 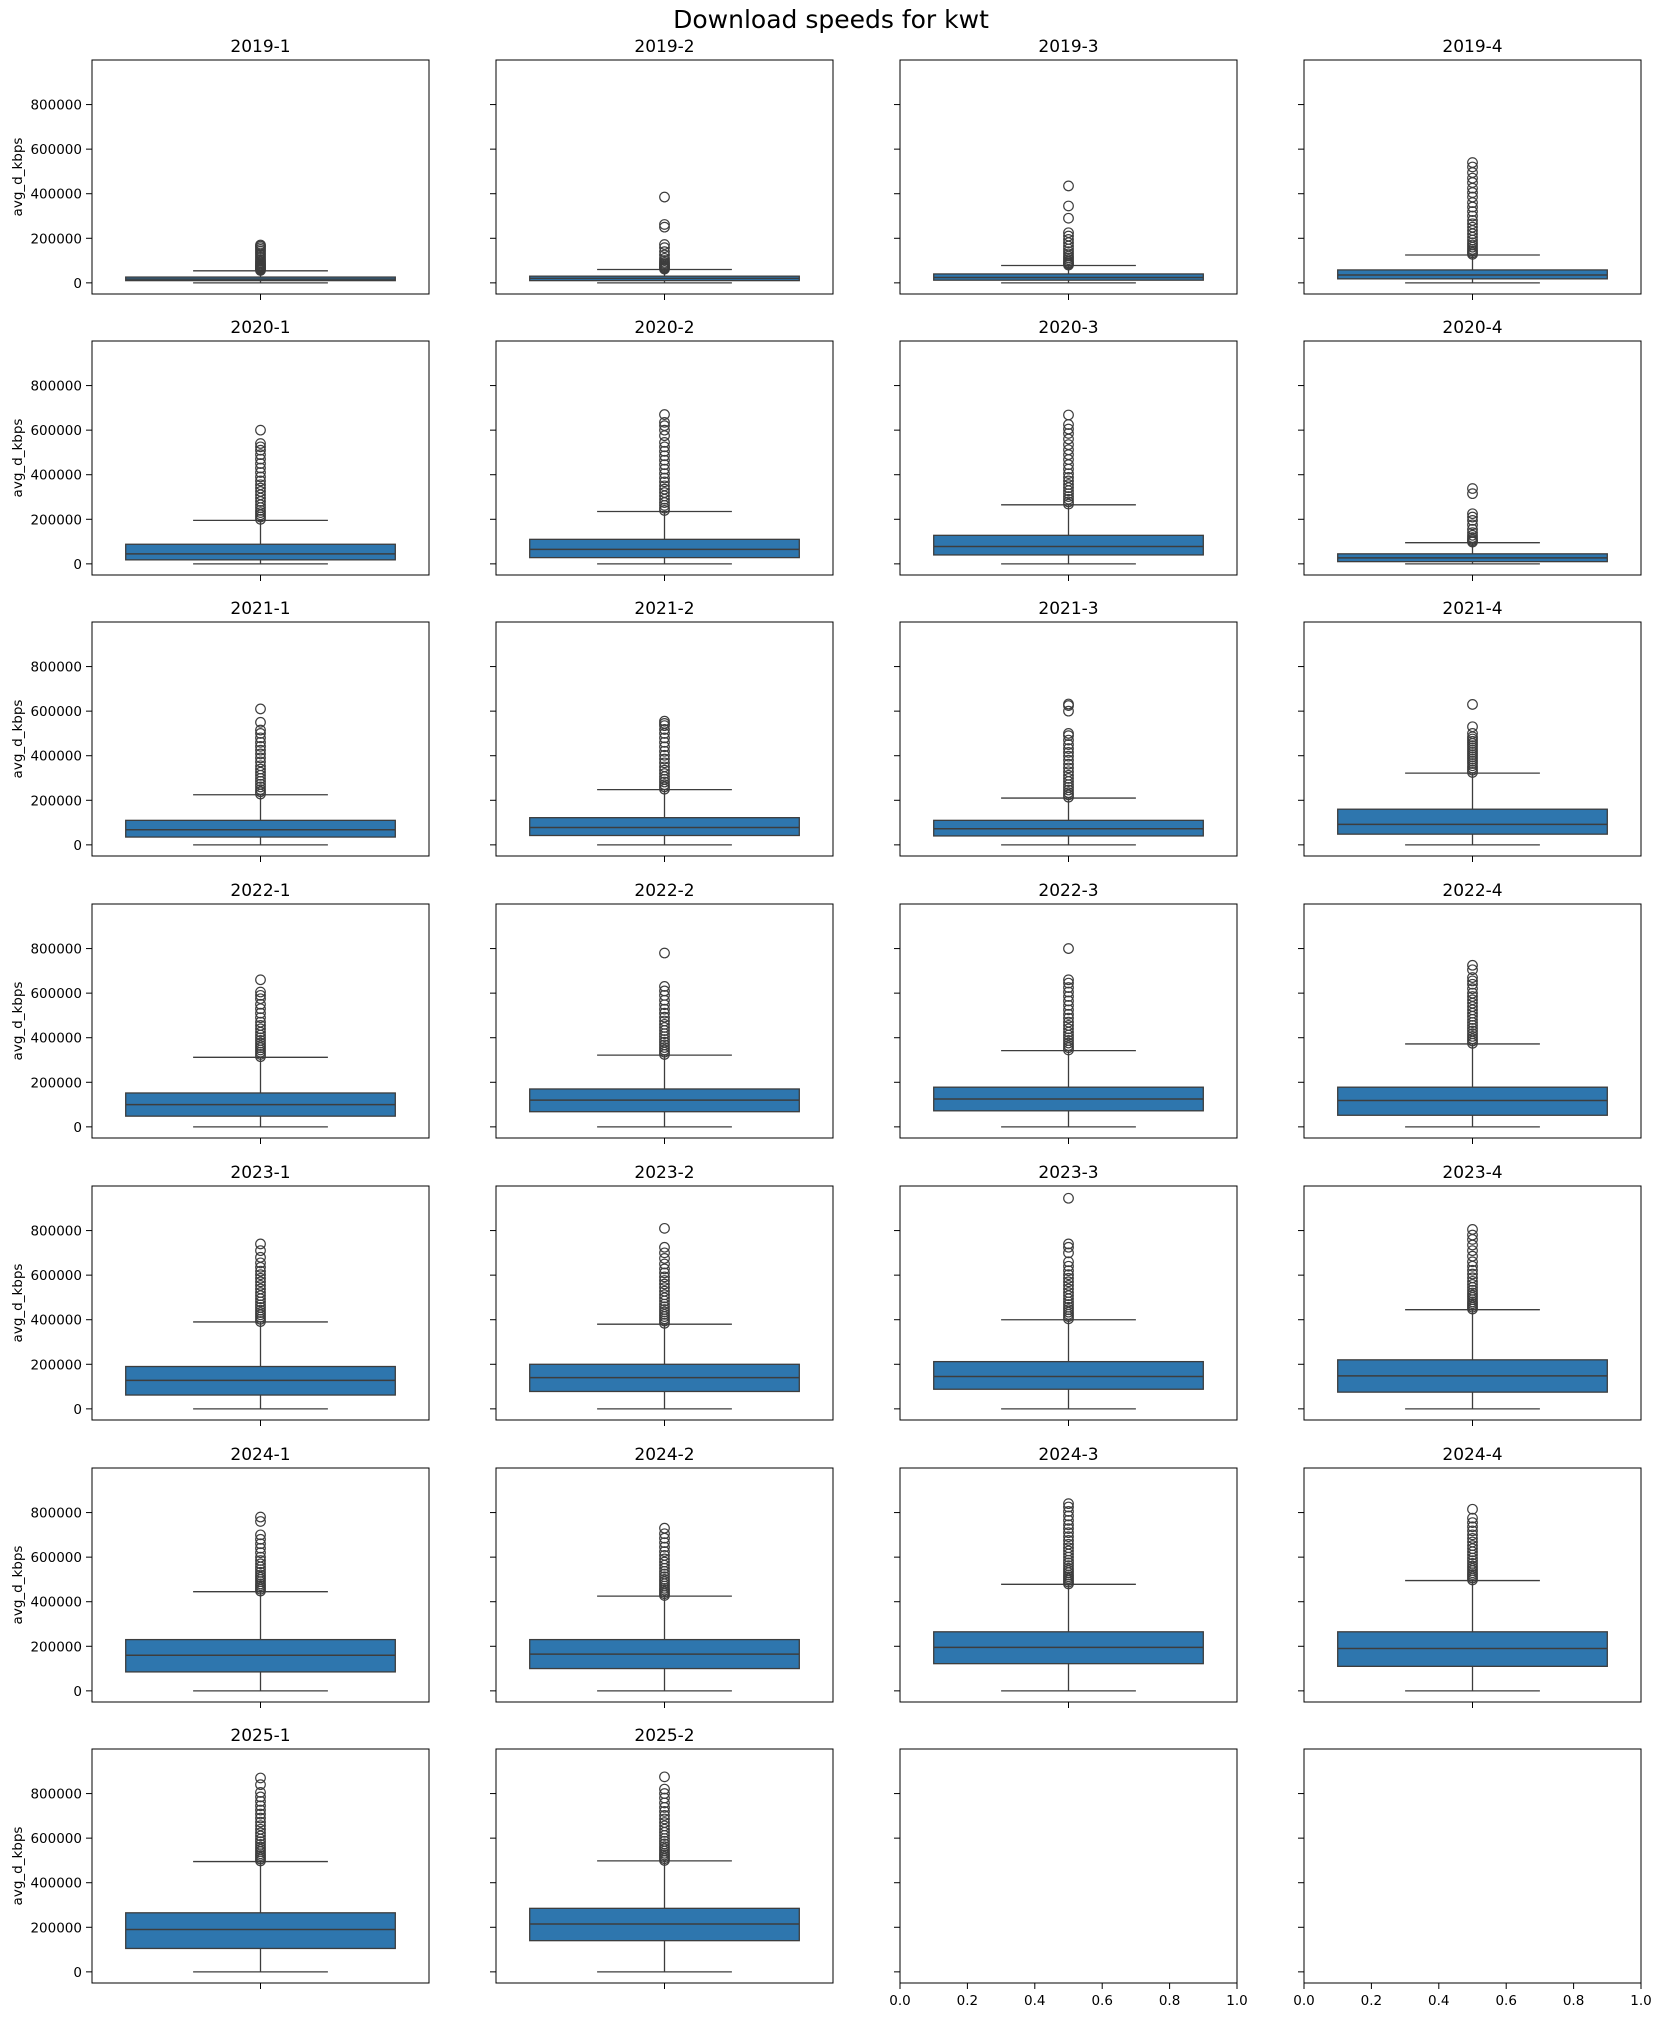 What do you see at coordinates (56, 1083) in the screenshot?
I see `y-tick-label: 200000` at bounding box center [56, 1083].